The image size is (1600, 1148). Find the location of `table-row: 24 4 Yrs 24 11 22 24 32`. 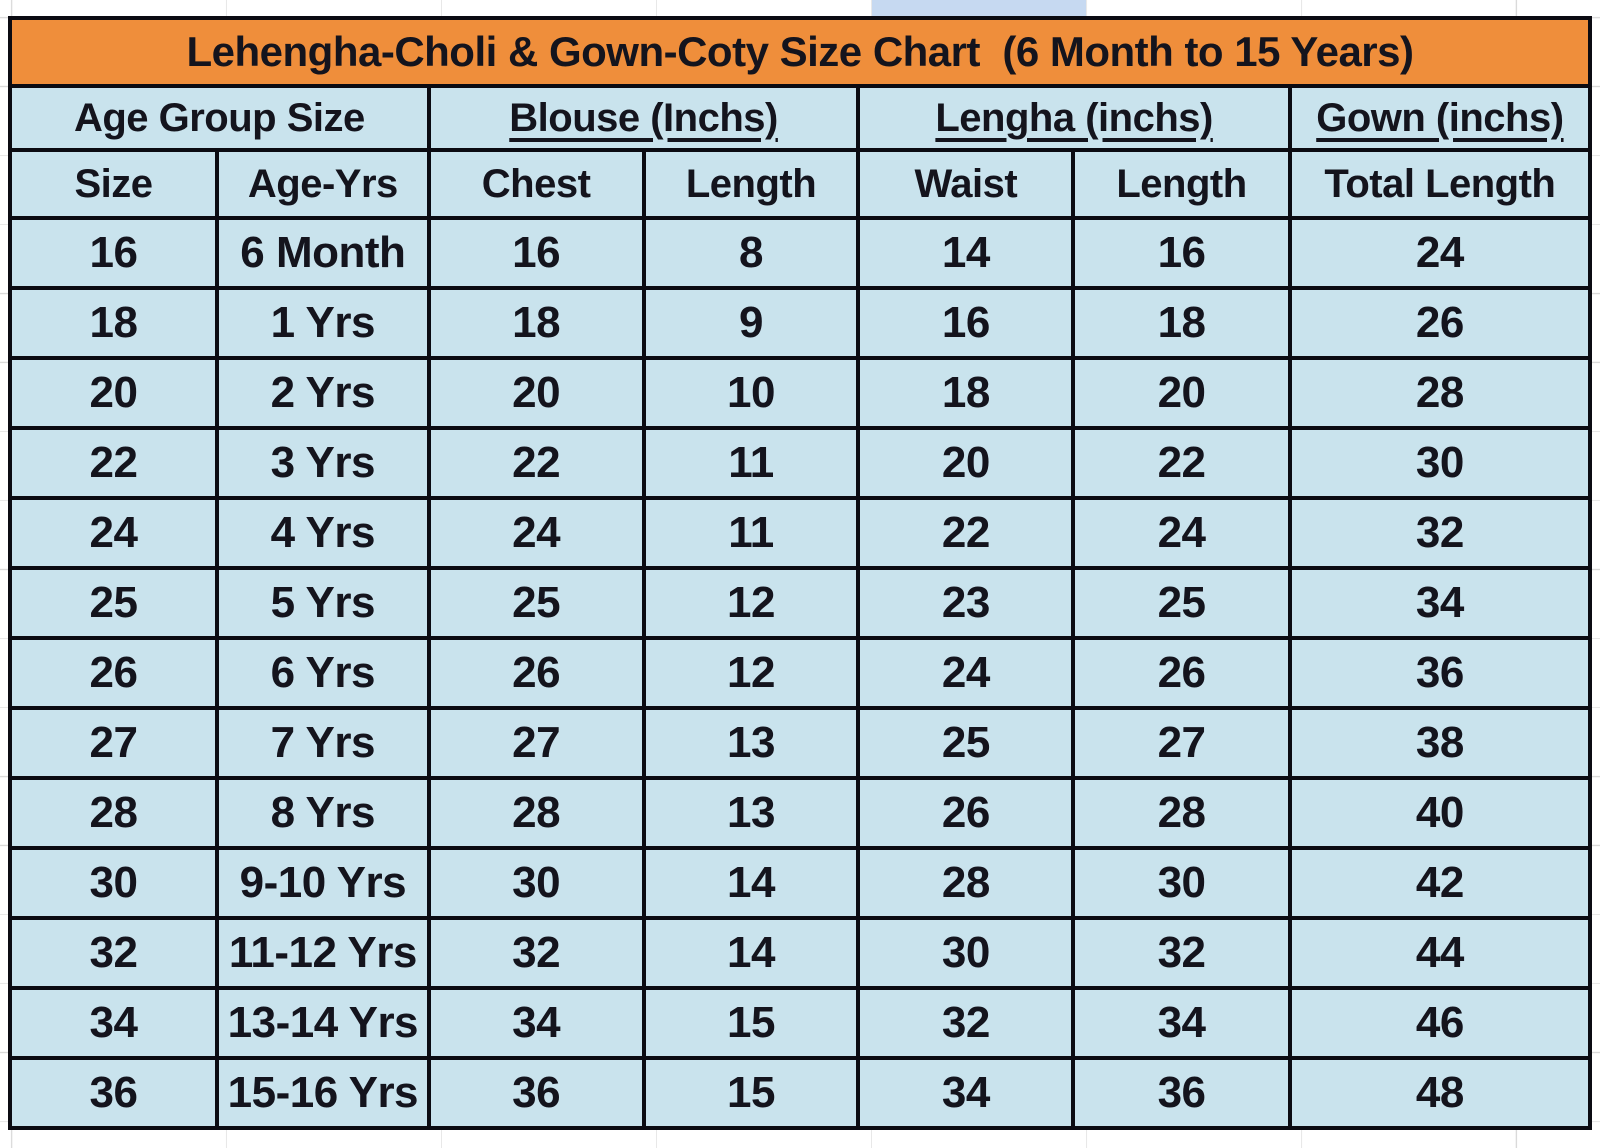

table-row: 24 4 Yrs 24 11 22 24 32 is located at coordinates (800, 533).